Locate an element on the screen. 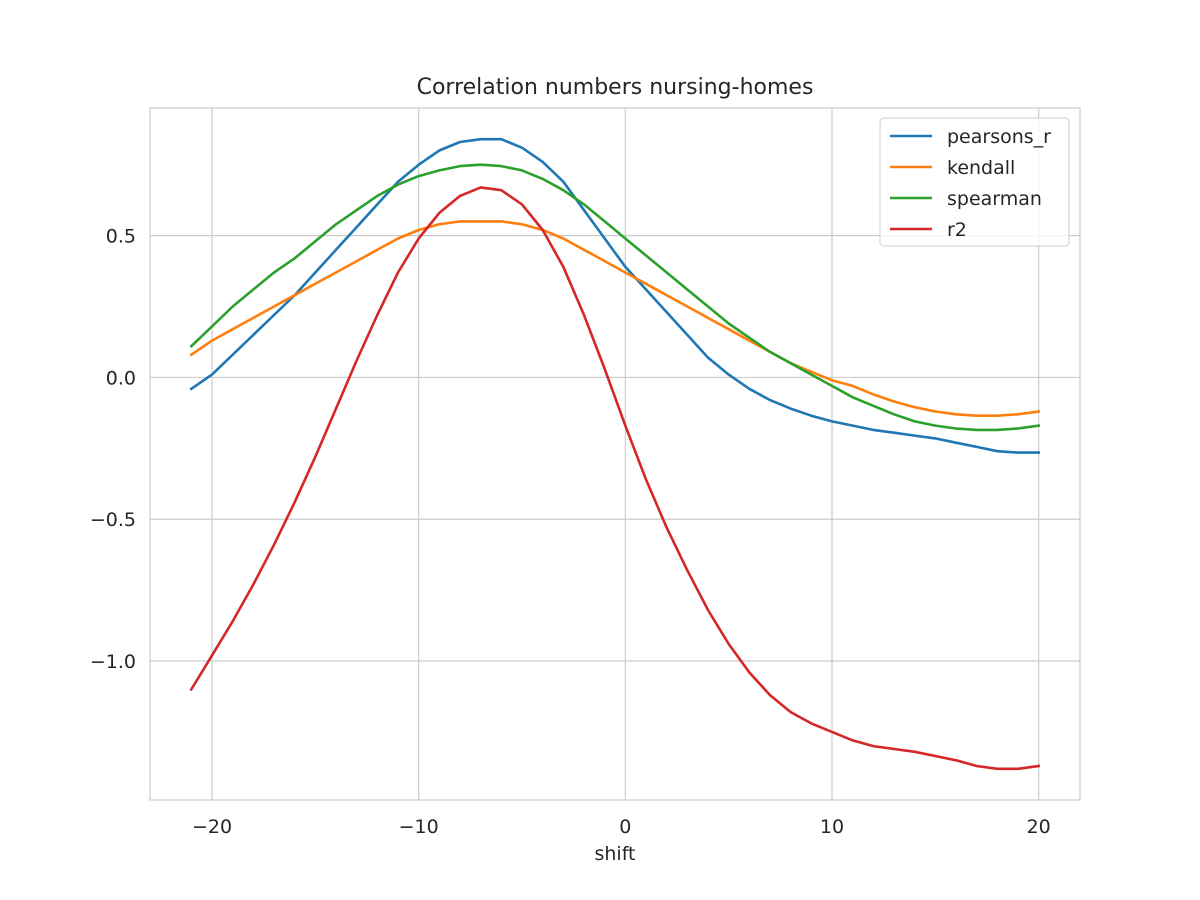 The height and width of the screenshot is (900, 1200). x-tick-label: −10 is located at coordinates (419, 827).